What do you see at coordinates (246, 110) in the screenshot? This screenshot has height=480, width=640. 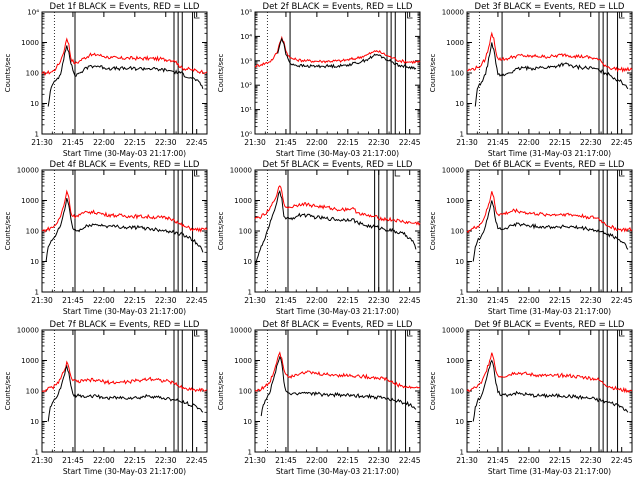 I see `y-tick-label: 10¹` at bounding box center [246, 110].